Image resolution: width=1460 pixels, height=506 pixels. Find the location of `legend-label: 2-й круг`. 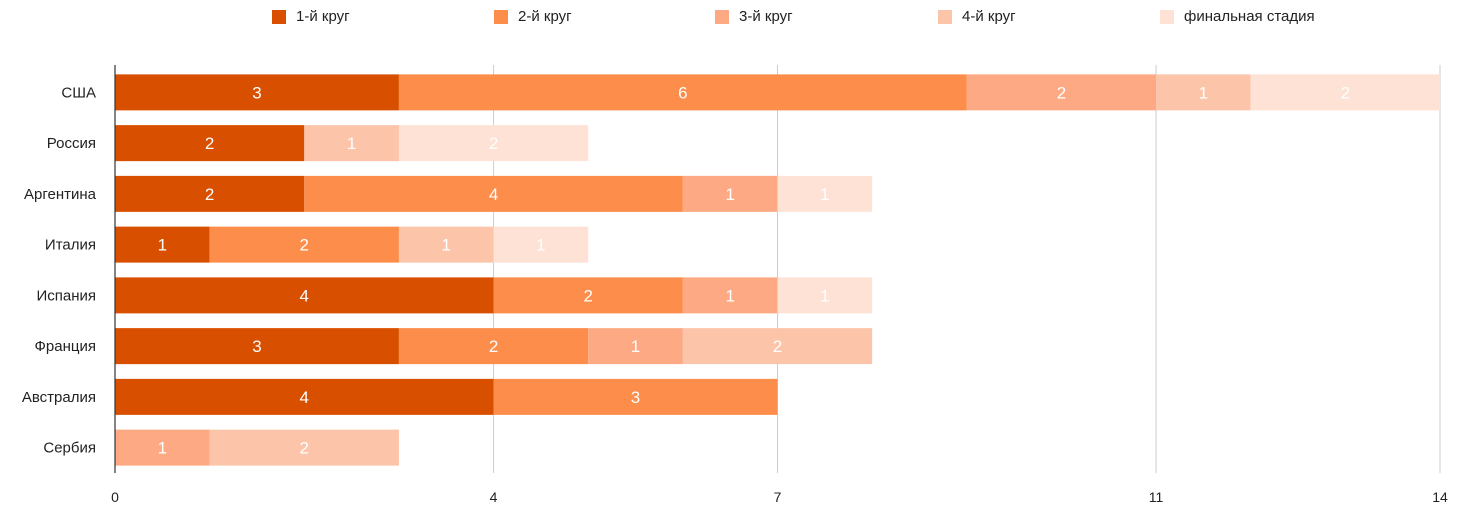

legend-label: 2-й круг is located at coordinates (545, 16).